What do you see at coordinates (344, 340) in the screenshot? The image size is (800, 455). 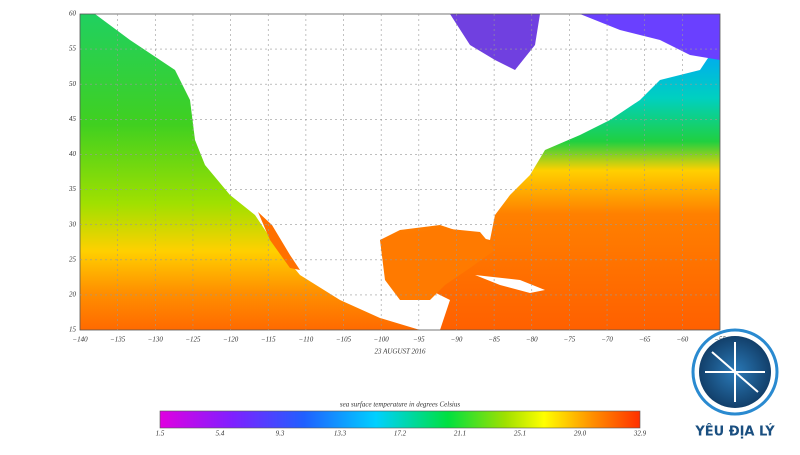 I see `longitude-label: −105` at bounding box center [344, 340].